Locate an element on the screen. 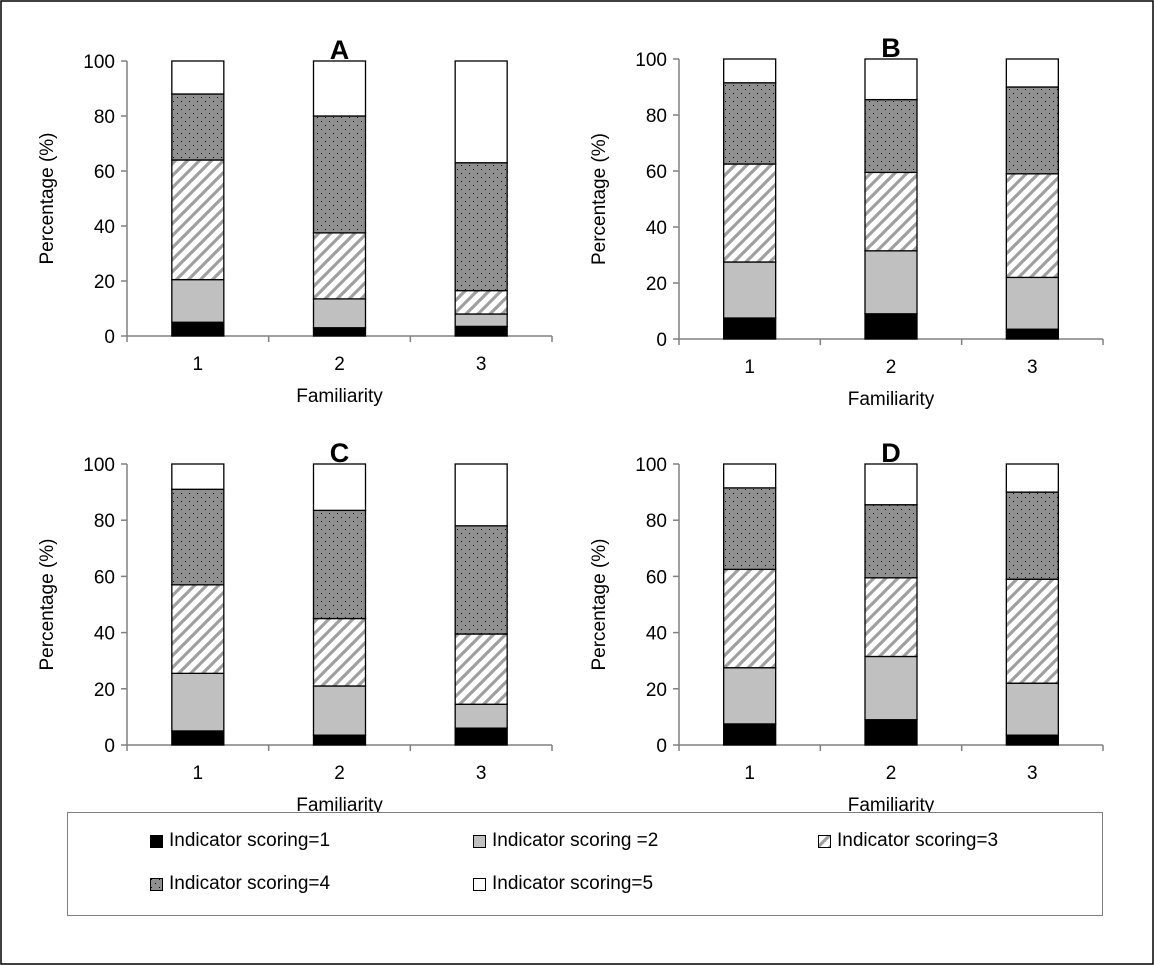 This screenshot has width=1154, height=965. legend-swatch-score5 is located at coordinates (479, 884).